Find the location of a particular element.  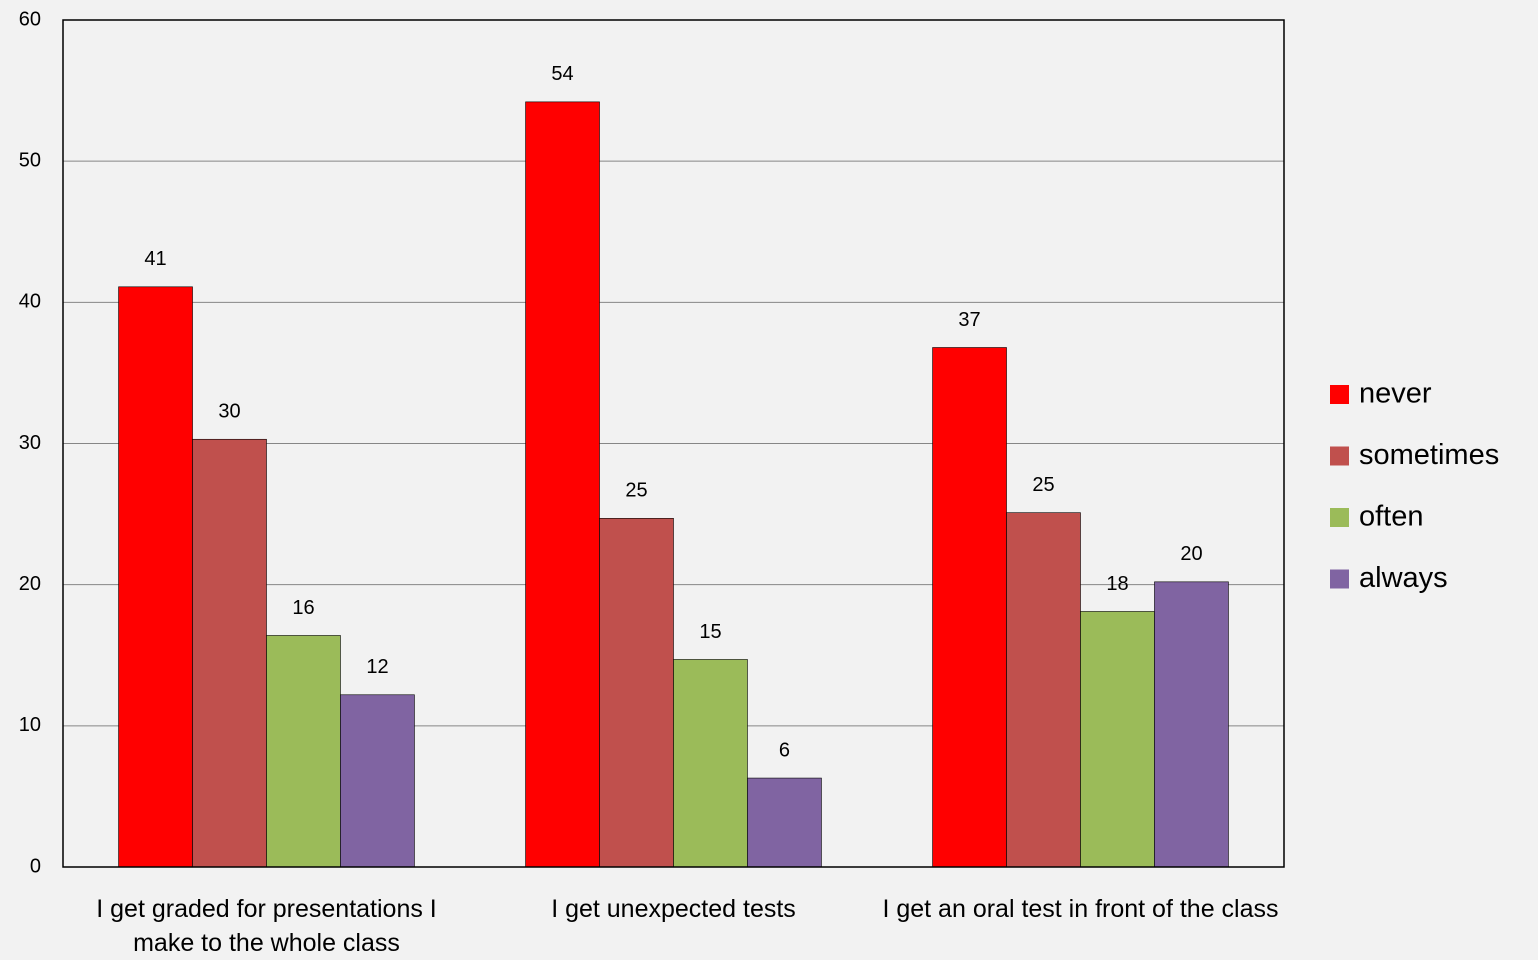

data-label: 30 is located at coordinates (229, 412).